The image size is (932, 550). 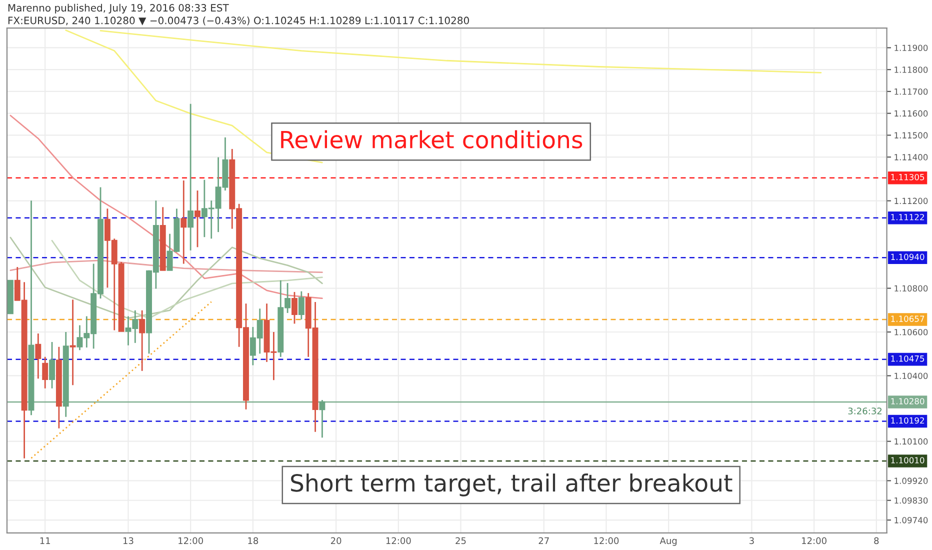 What do you see at coordinates (668, 541) in the screenshot?
I see `x-tick-label: Aug` at bounding box center [668, 541].